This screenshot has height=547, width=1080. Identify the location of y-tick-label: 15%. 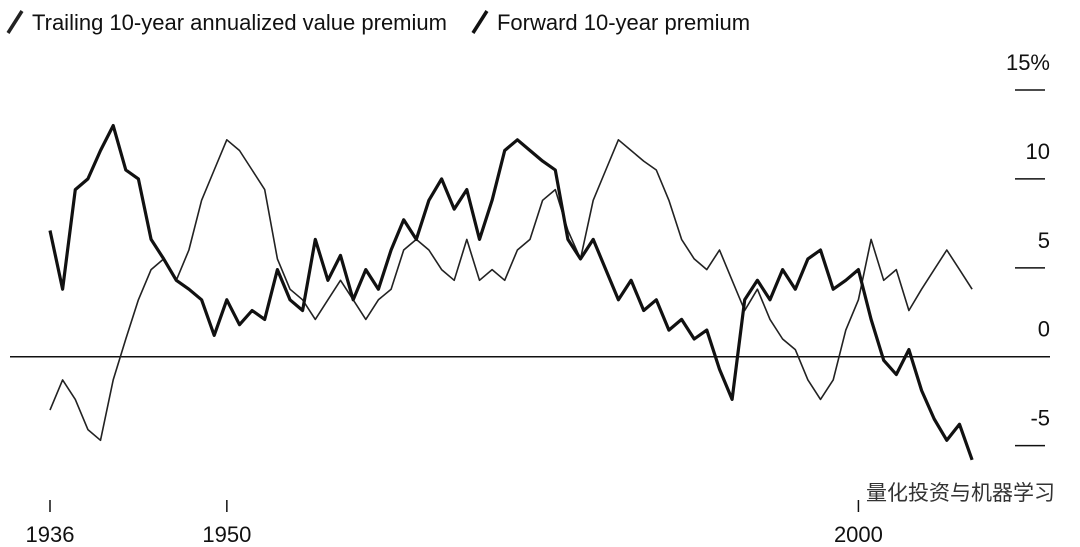
(1028, 62).